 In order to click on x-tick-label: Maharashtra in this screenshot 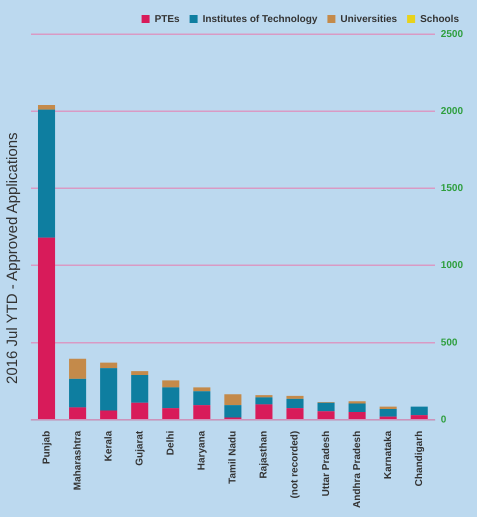, I will do `click(78, 460)`.